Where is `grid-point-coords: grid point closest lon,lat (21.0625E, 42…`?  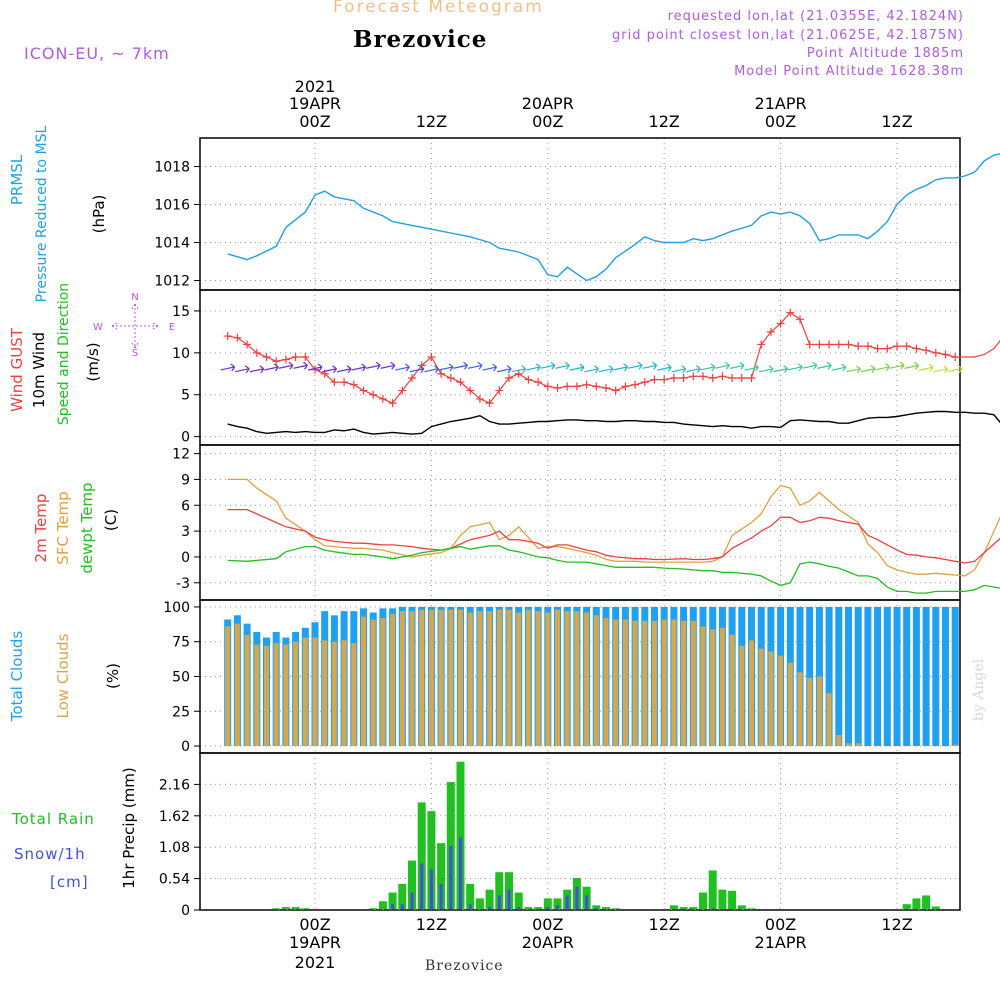
grid-point-coords: grid point closest lon,lat (21.0625E, 42… is located at coordinates (788, 35).